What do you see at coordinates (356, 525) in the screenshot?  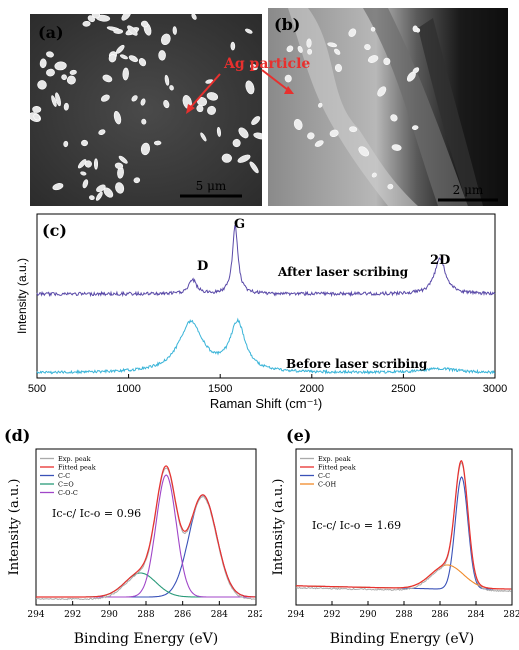 I see `xps-e-ratio: Ic-c/ Ic-o = 1.69` at bounding box center [356, 525].